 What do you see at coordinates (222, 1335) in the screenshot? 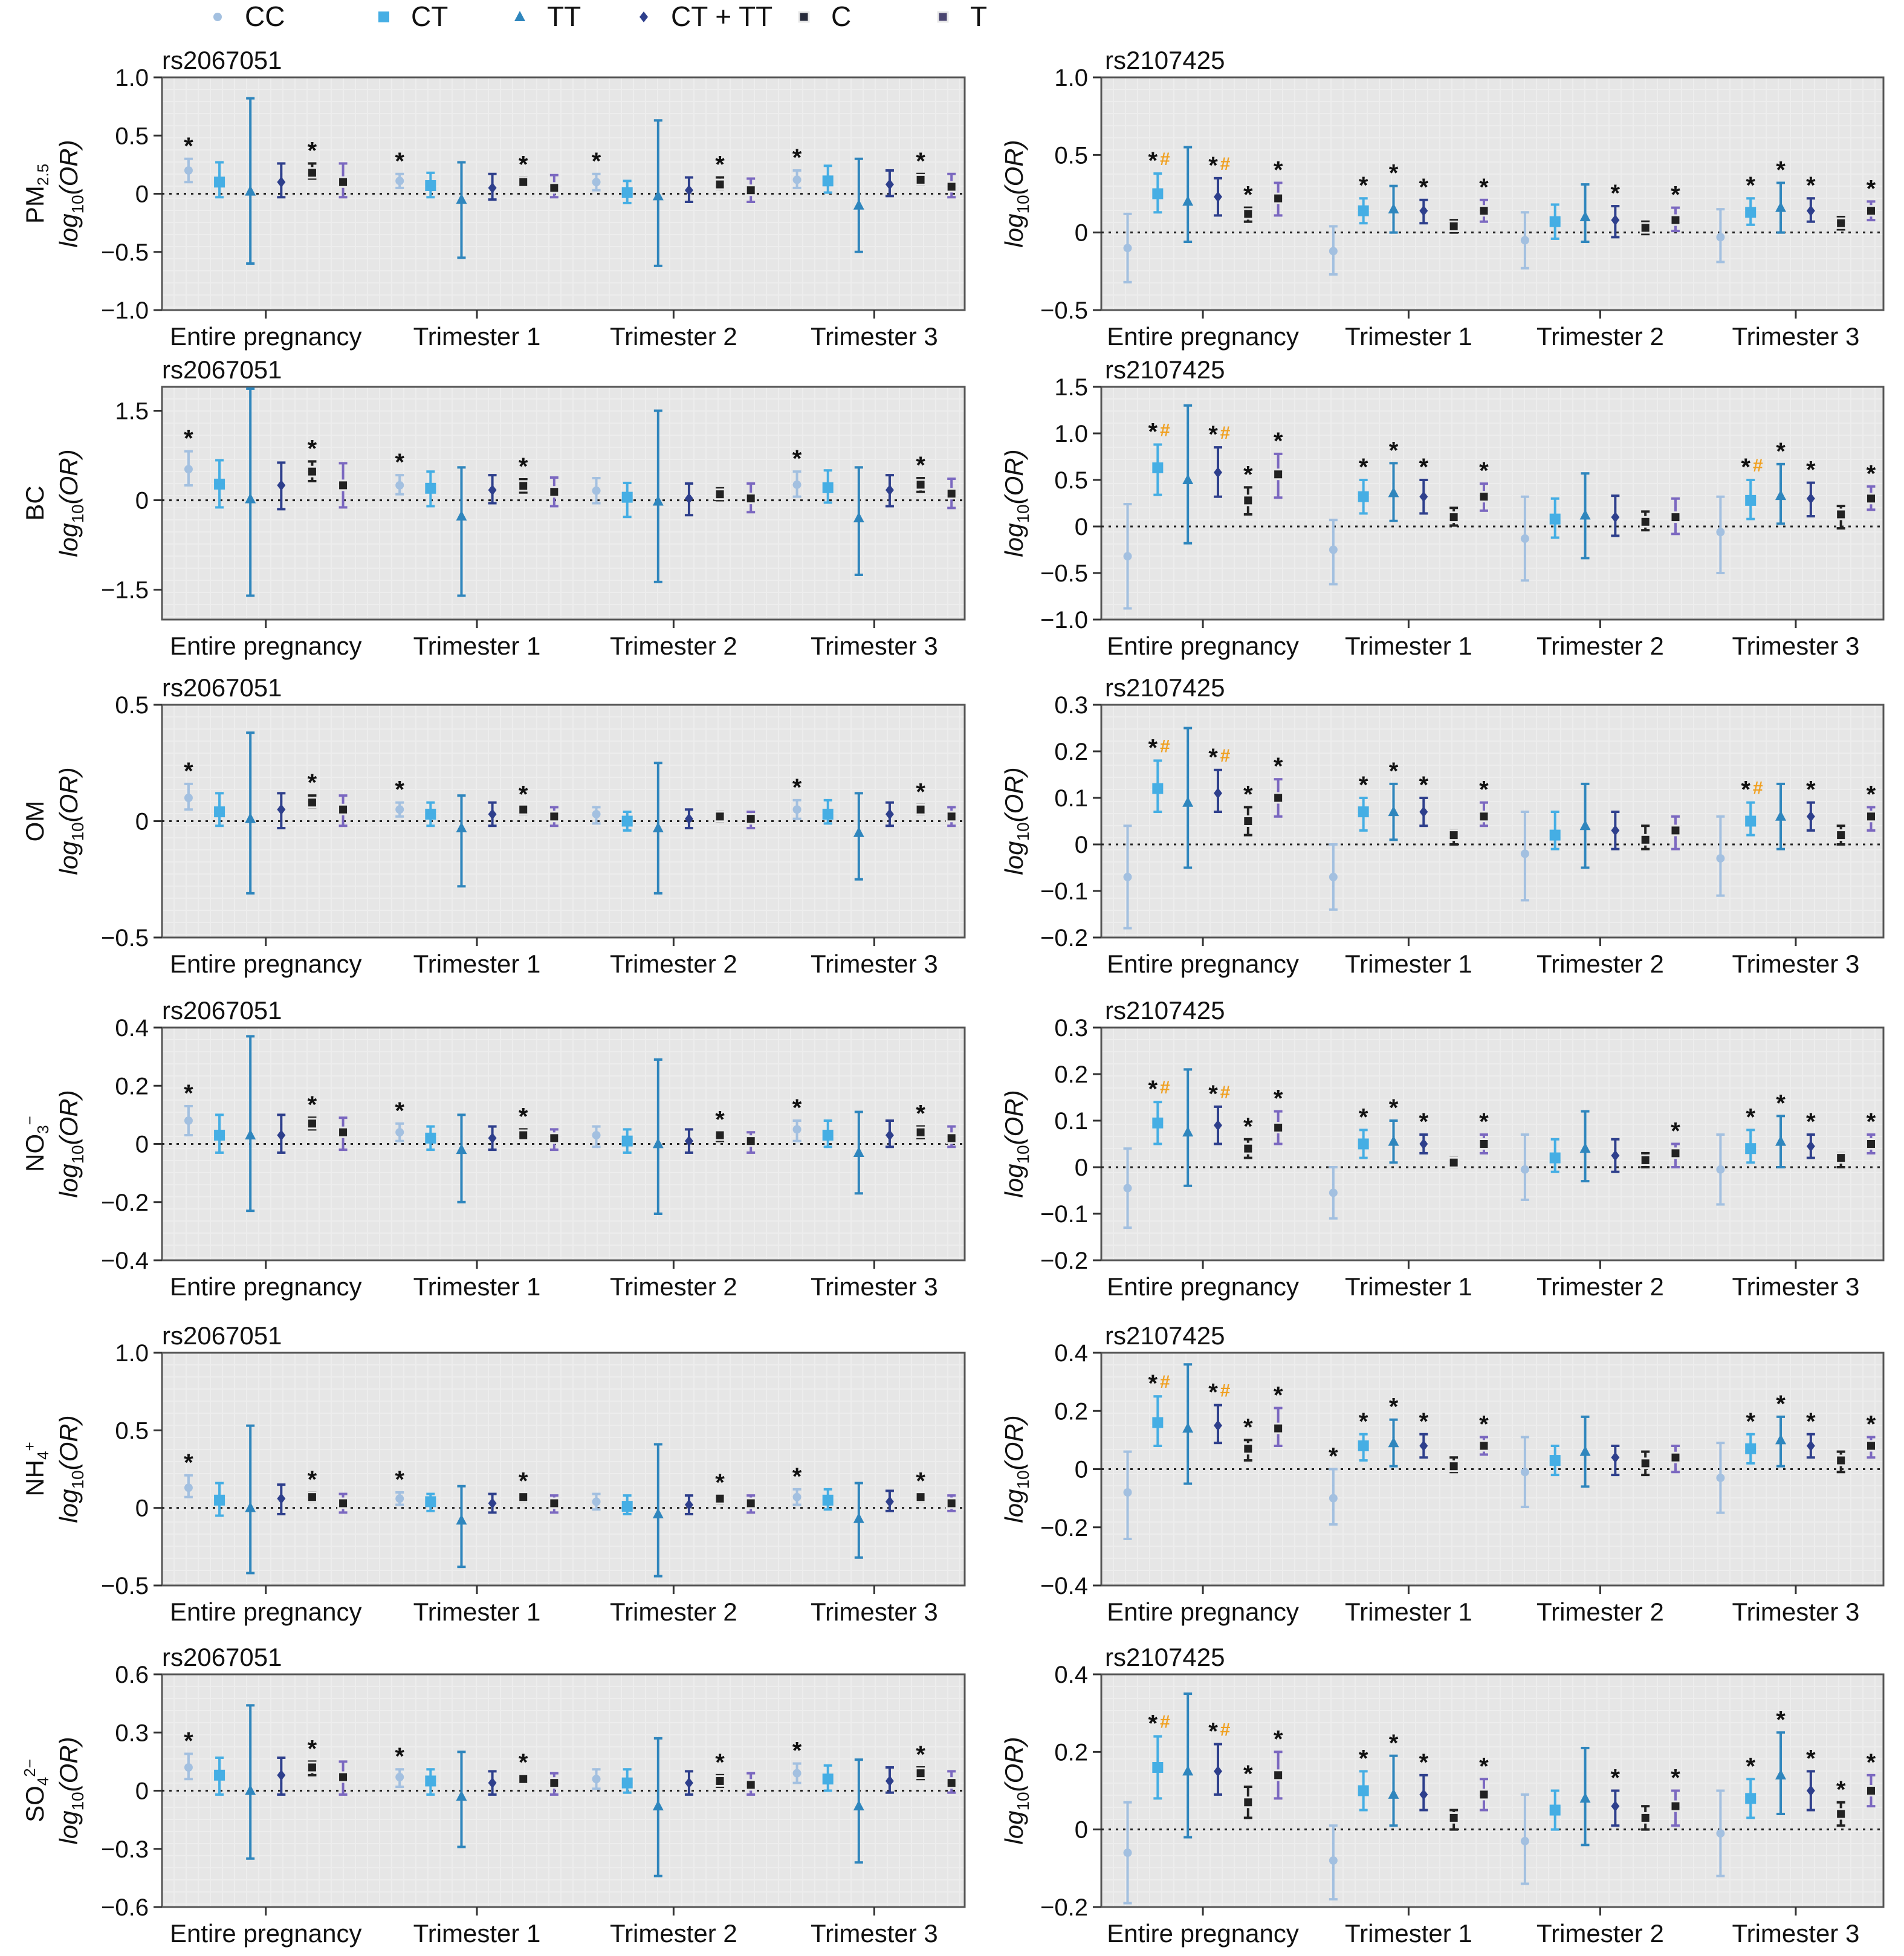
I see `panel-title: rs2067051` at bounding box center [222, 1335].